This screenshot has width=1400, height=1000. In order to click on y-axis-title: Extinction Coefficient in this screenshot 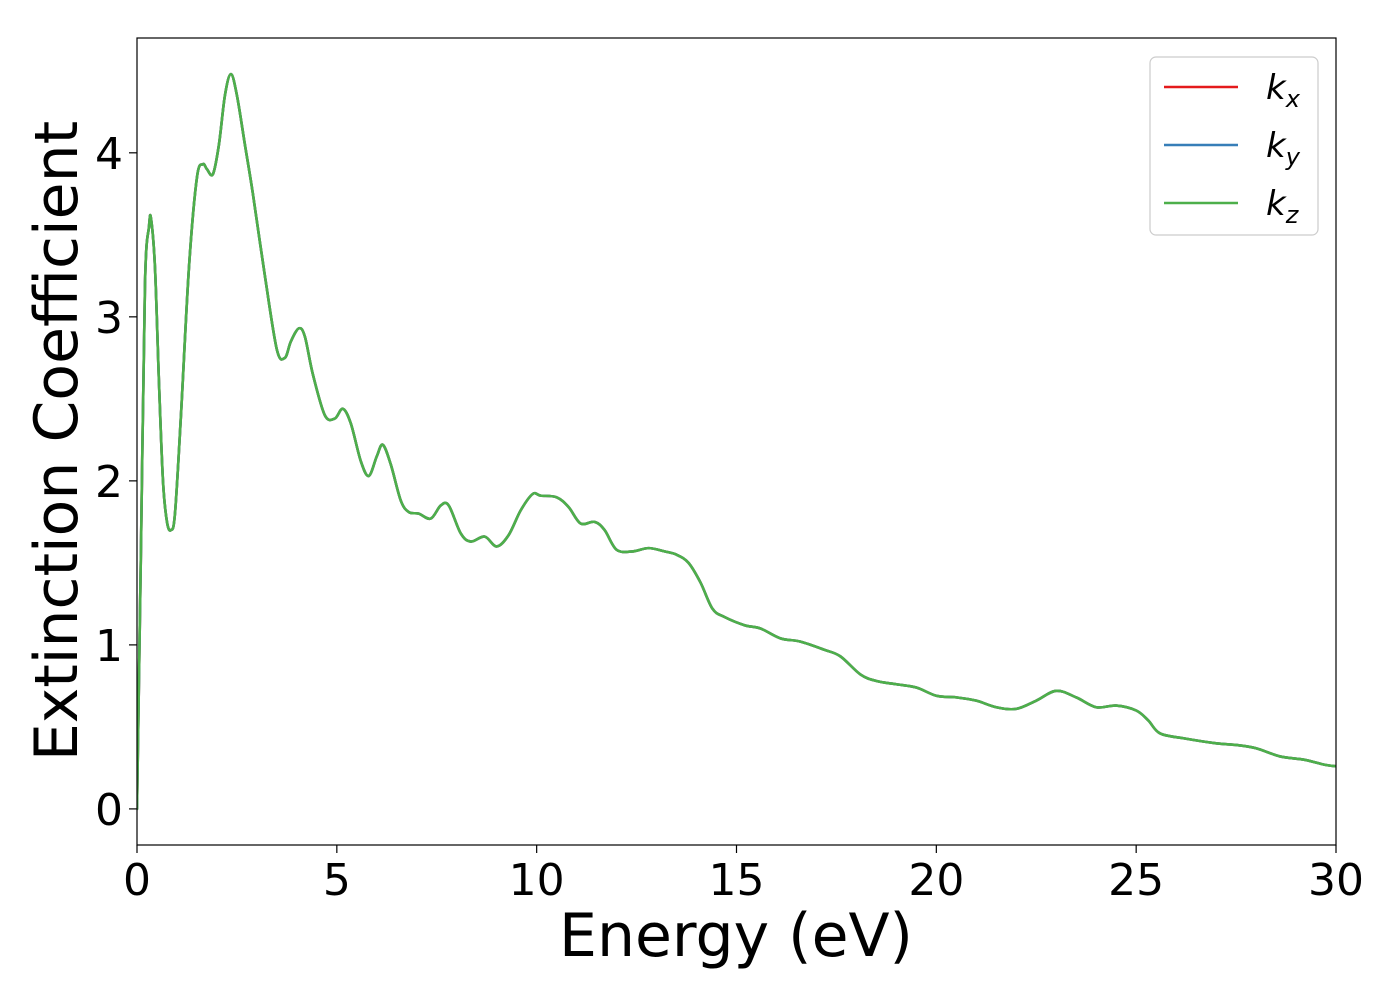, I will do `click(57, 441)`.